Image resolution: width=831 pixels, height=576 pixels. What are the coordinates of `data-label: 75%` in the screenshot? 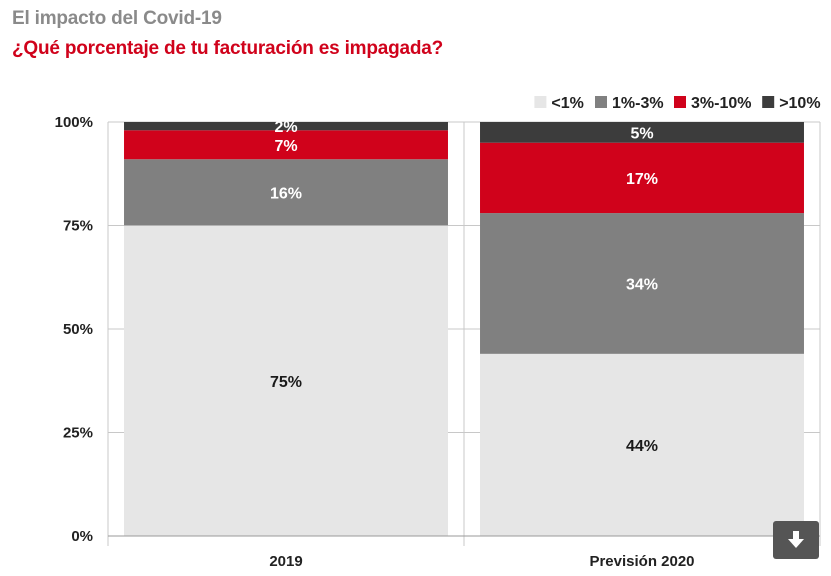 It's located at (286, 382).